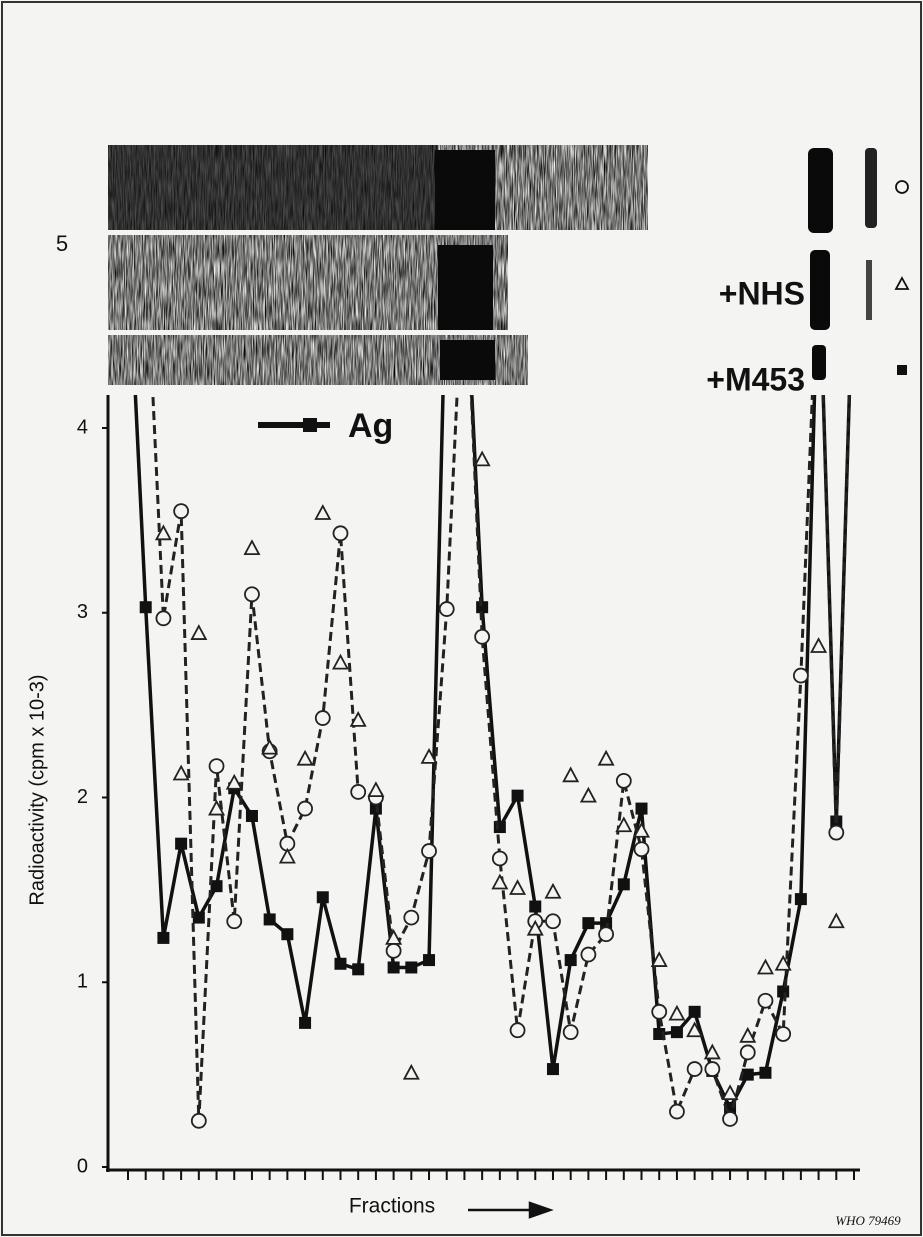 This screenshot has height=1237, width=923. Describe the element at coordinates (808, 288) in the screenshot. I see `lane-legend: +NHS +M453` at that location.